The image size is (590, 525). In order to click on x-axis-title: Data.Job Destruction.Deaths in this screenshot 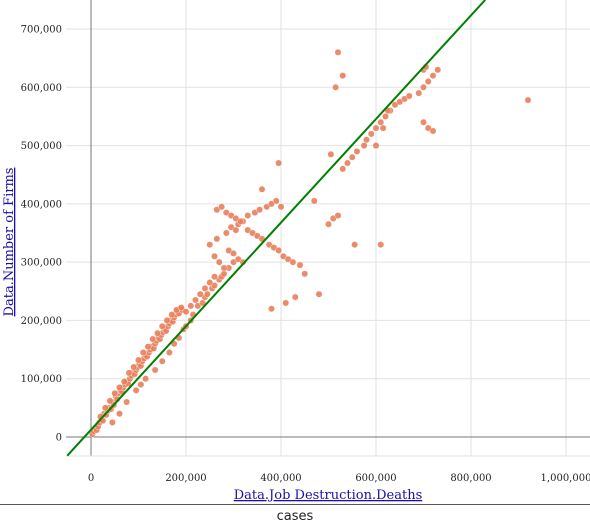, I will do `click(328, 495)`.